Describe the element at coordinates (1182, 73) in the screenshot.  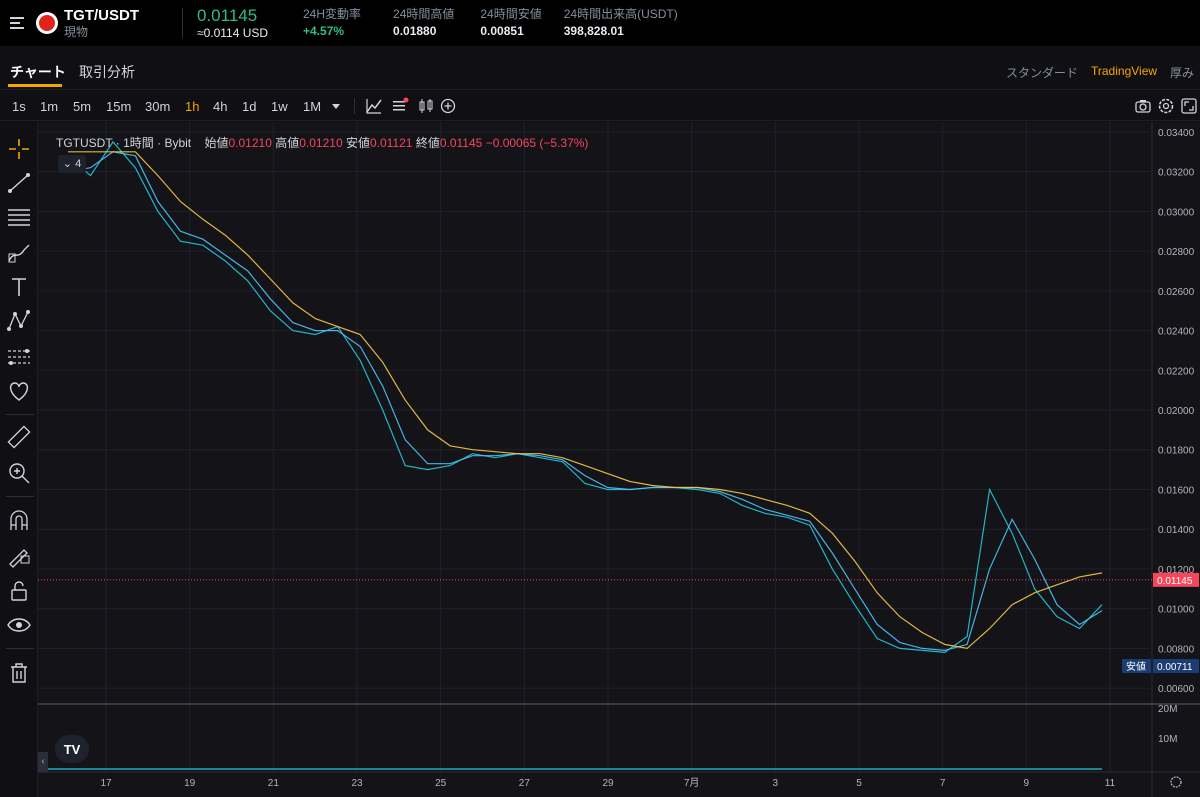
I see `view-depth: 厚み` at that location.